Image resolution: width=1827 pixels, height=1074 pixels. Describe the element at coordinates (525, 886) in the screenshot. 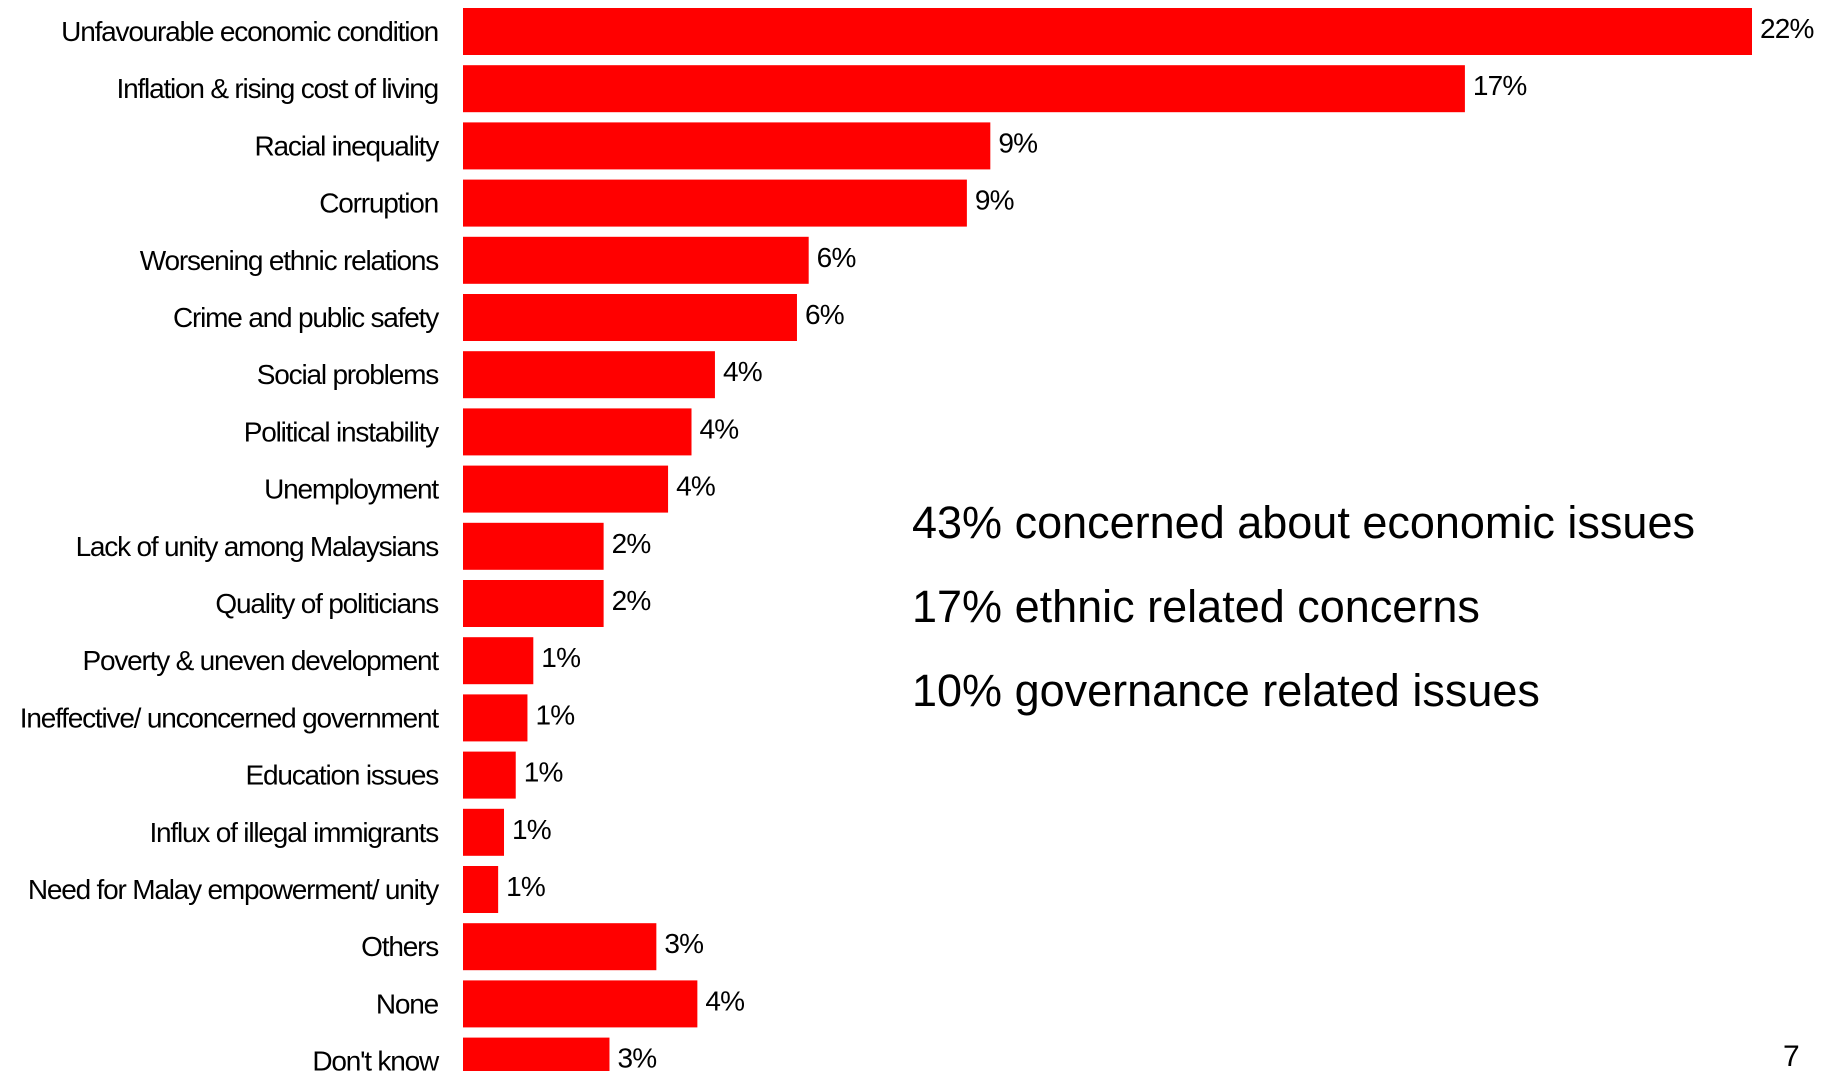

I see `value-label-need-for-malay-empowerment-unity: 1%` at that location.